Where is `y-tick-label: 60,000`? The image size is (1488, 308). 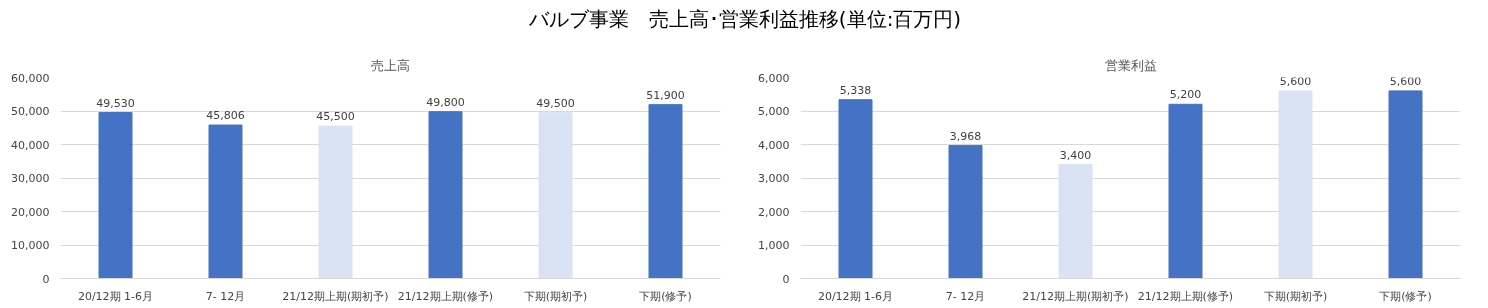 y-tick-label: 60,000 is located at coordinates (30, 78).